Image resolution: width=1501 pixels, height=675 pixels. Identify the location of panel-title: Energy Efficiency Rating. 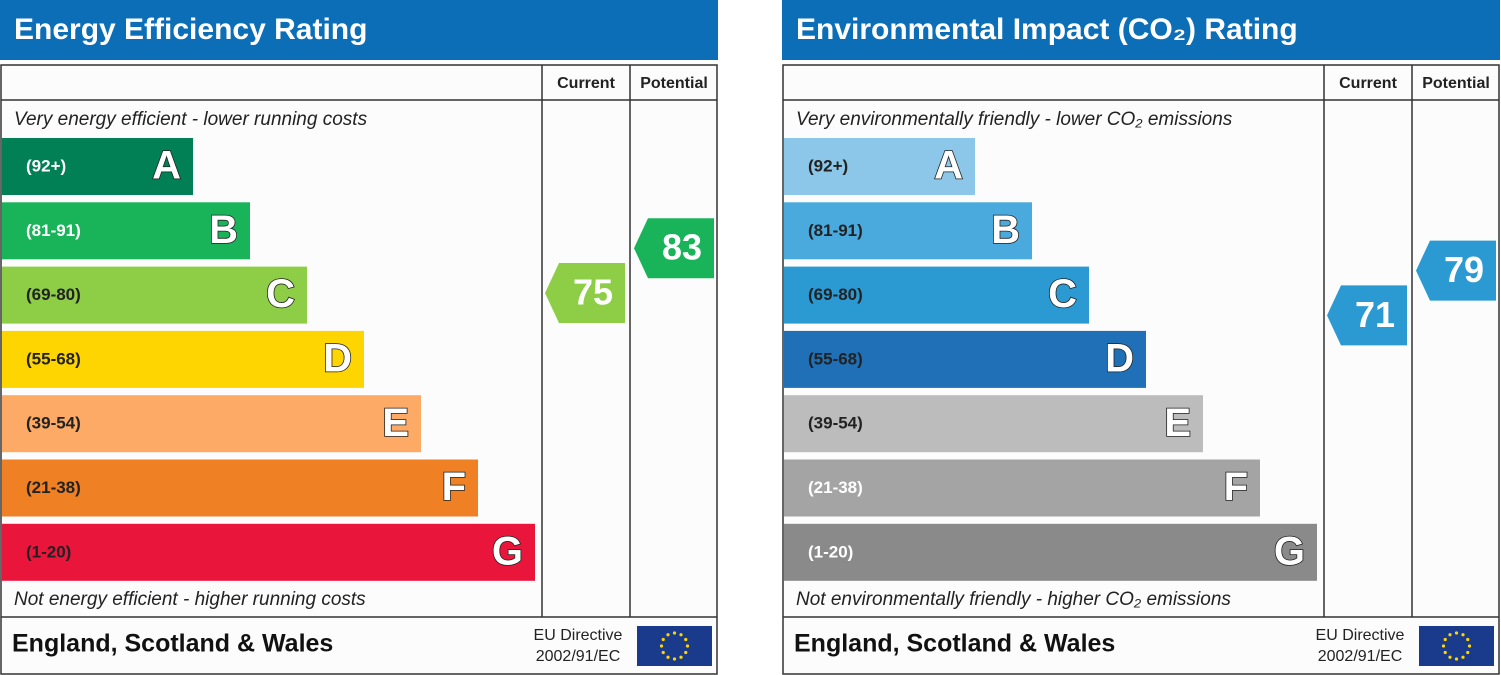
(190, 29).